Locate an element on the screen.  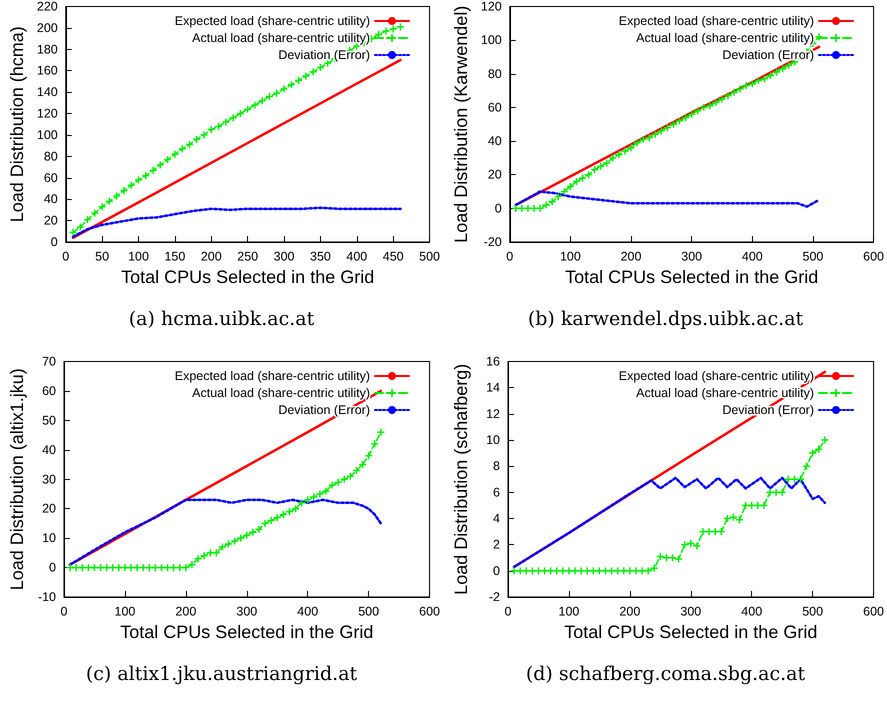
y-tick-label: 100 is located at coordinates (47, 135).